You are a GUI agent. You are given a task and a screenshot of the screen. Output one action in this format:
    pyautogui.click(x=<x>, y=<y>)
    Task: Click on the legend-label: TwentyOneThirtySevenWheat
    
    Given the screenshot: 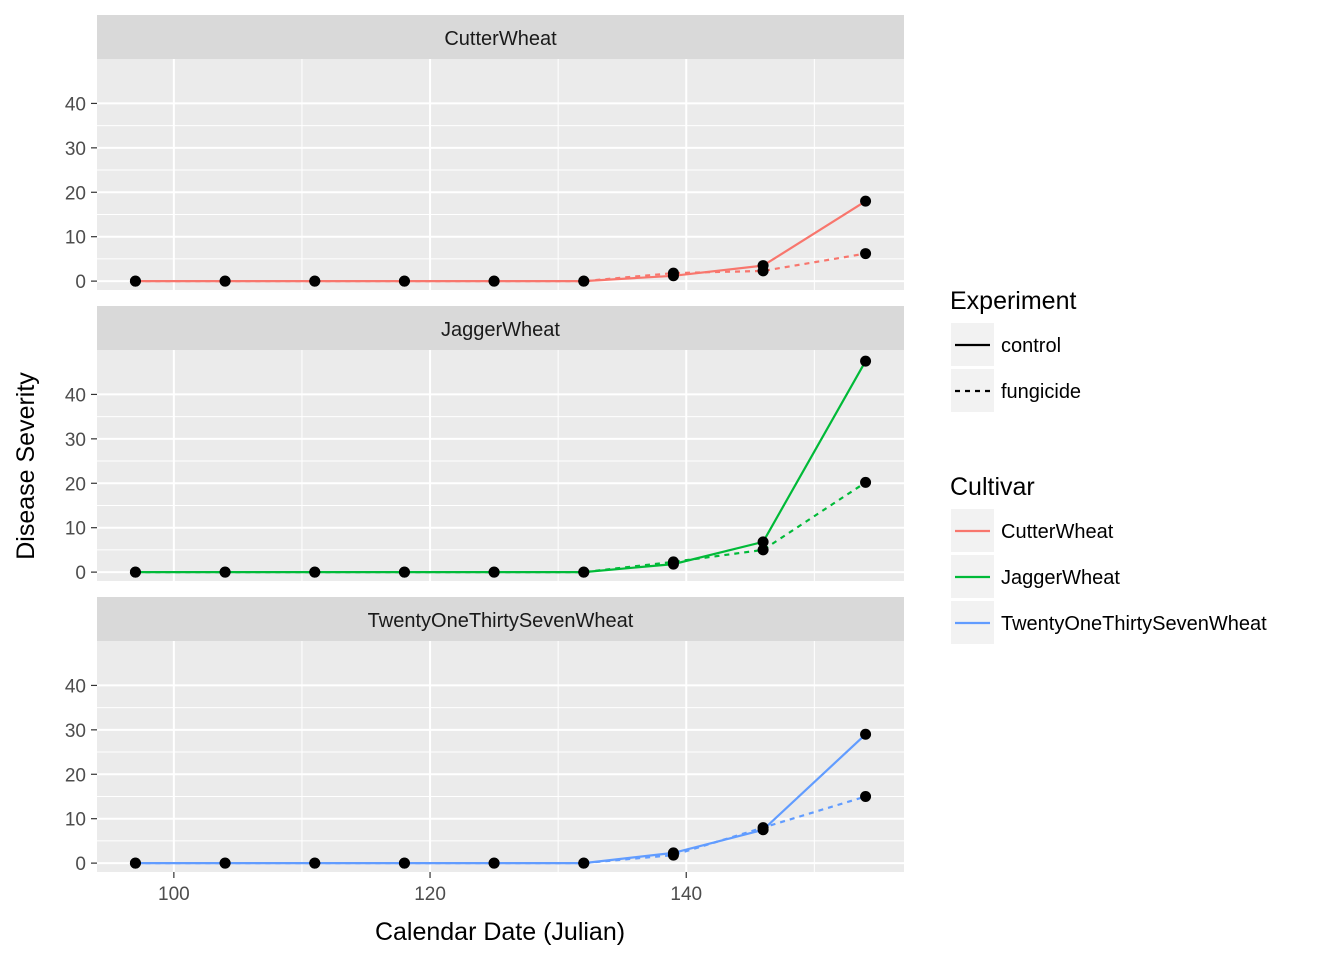 What is the action you would take?
    pyautogui.click(x=1134, y=624)
    